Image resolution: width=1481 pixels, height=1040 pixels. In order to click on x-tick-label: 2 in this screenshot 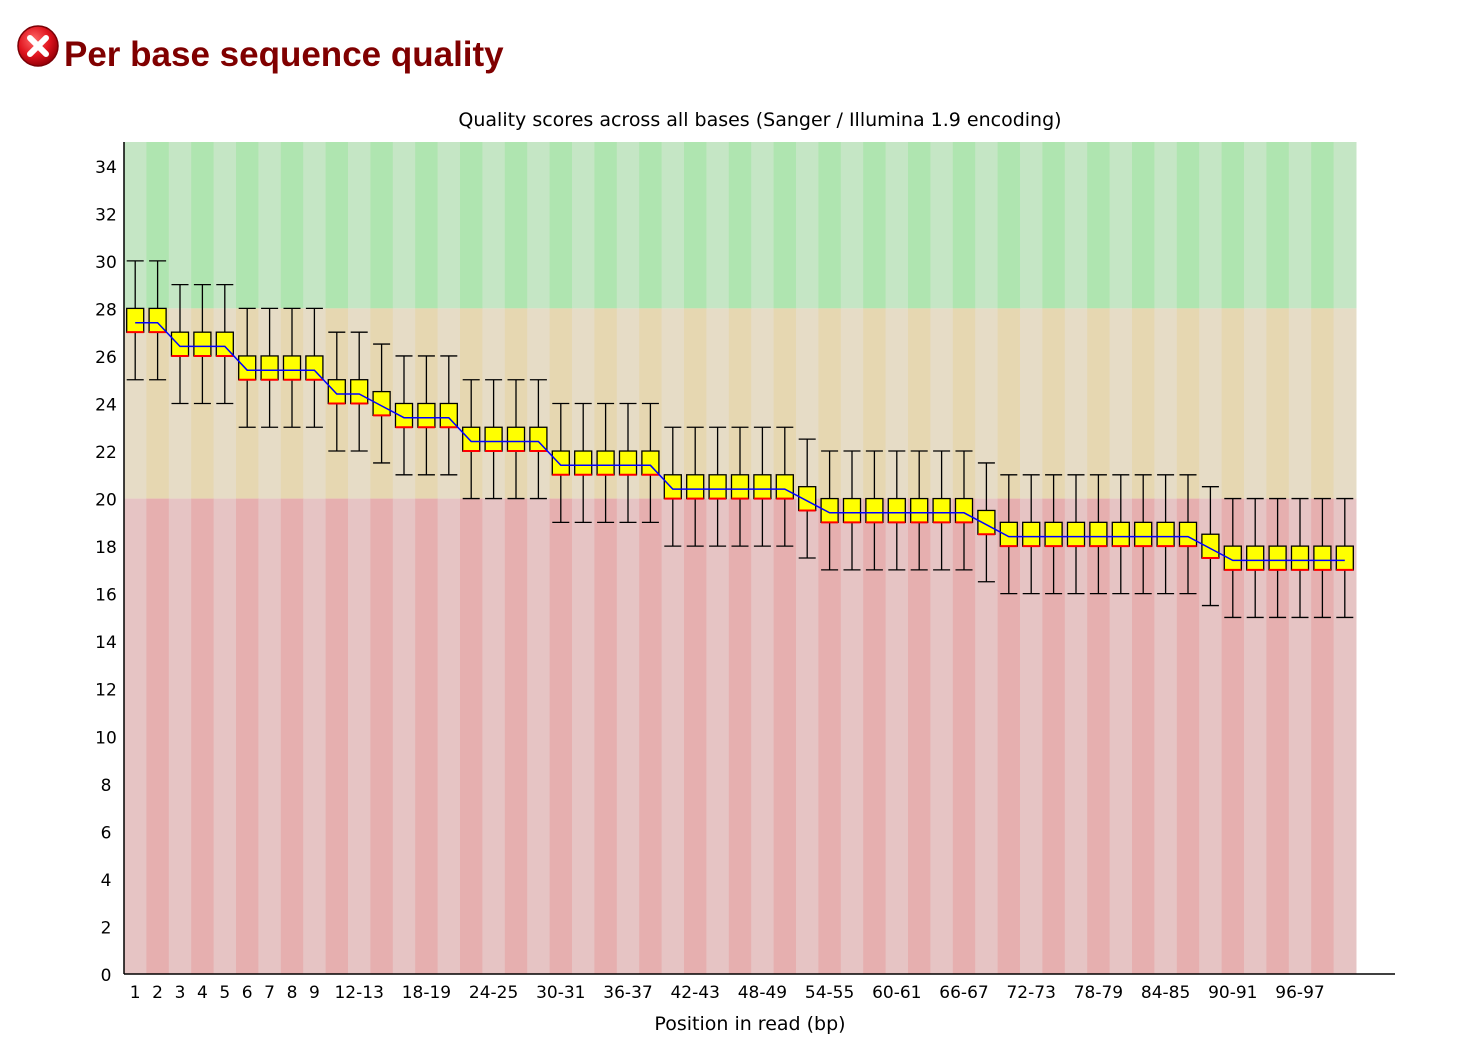, I will do `click(157, 993)`.